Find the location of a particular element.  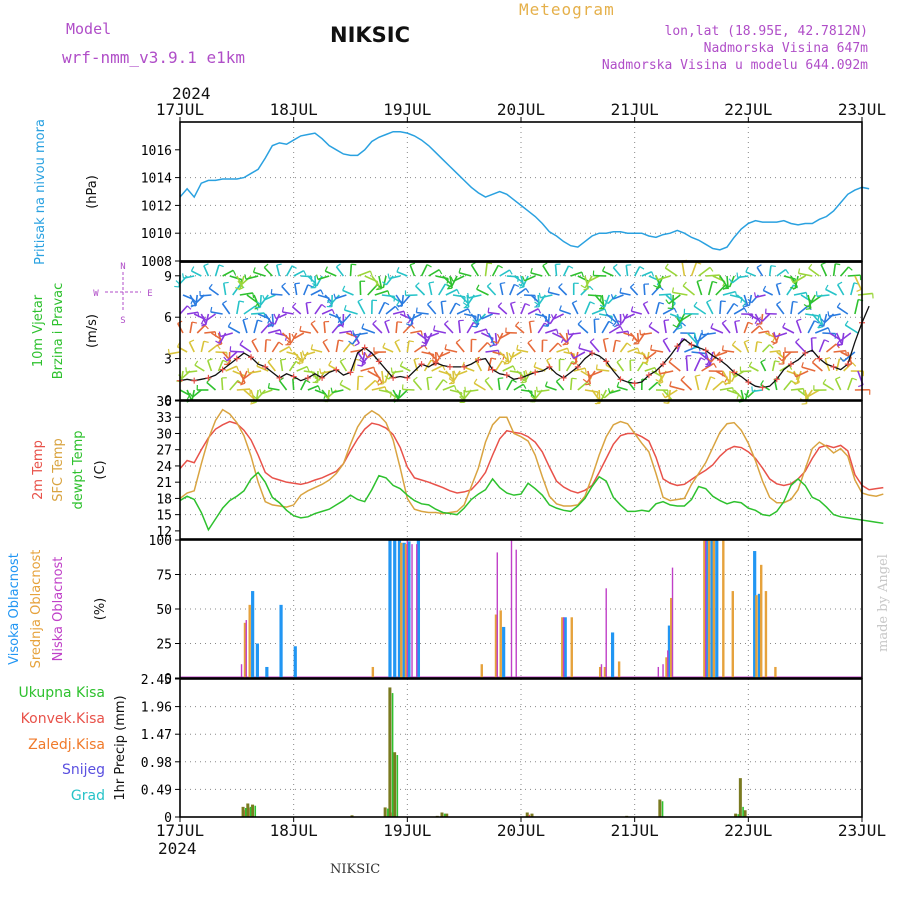

coords-text: lon,lat (18.95E, 42.7812N) is located at coordinates (766, 31).